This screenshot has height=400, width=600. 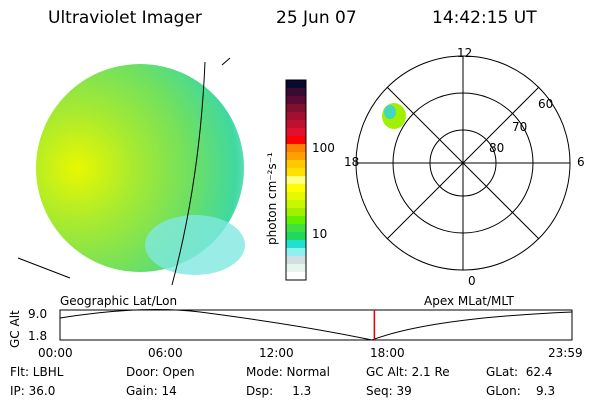 I want to click on status-door: Door: Open, so click(x=160, y=372).